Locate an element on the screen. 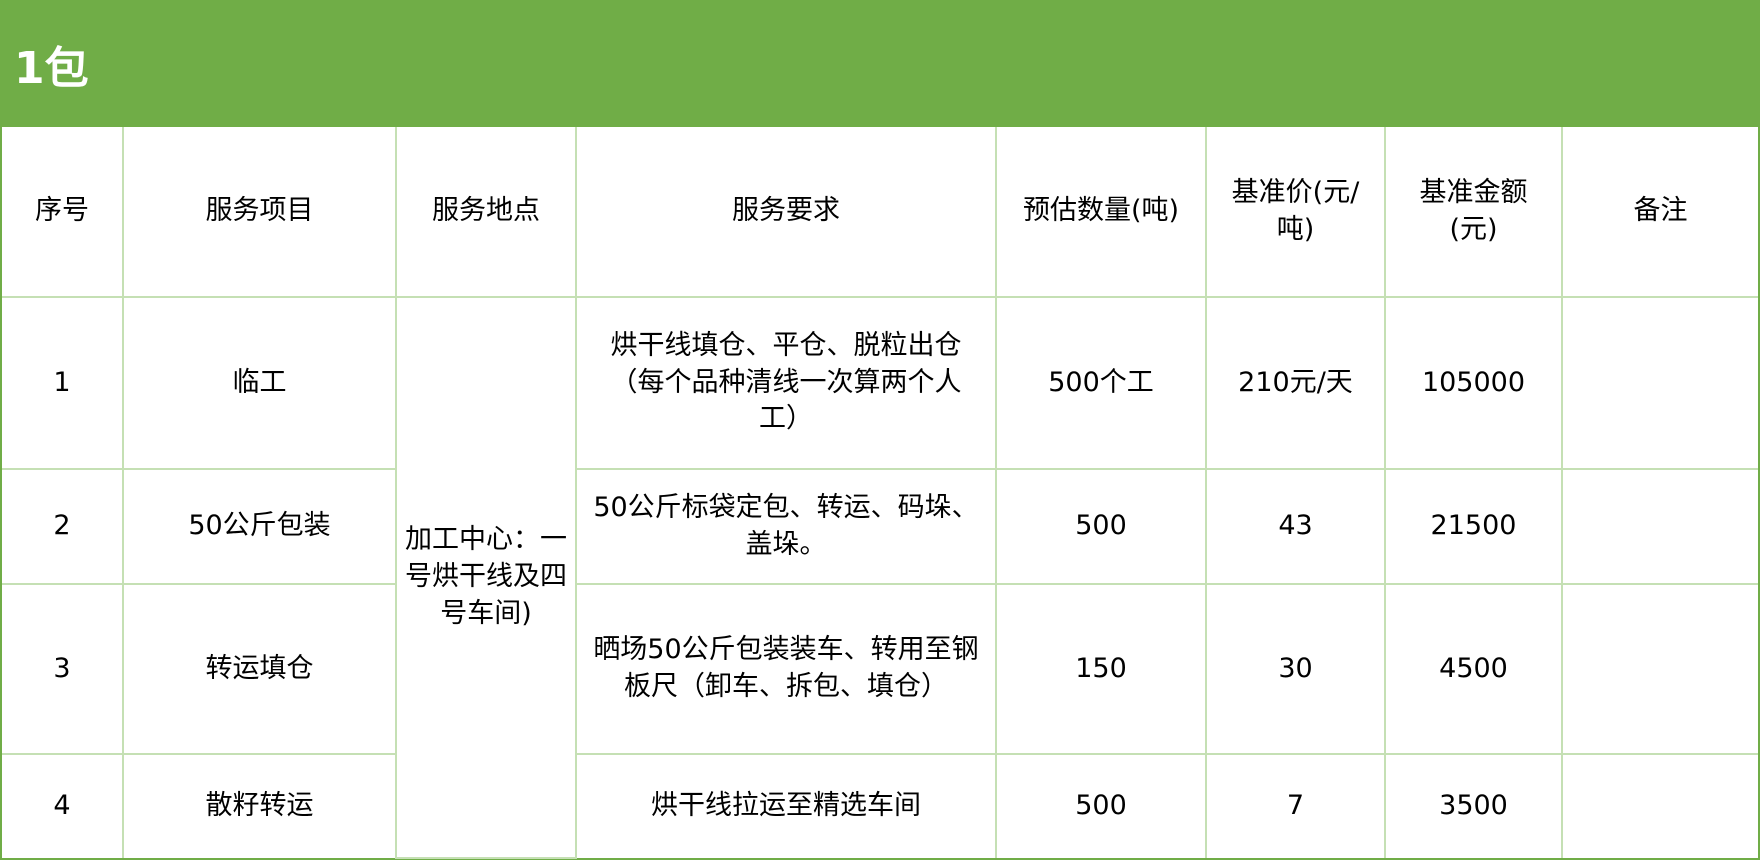 This screenshot has width=1760, height=860. cell-requirement: 烘干线拉运至精选车间 is located at coordinates (786, 805).